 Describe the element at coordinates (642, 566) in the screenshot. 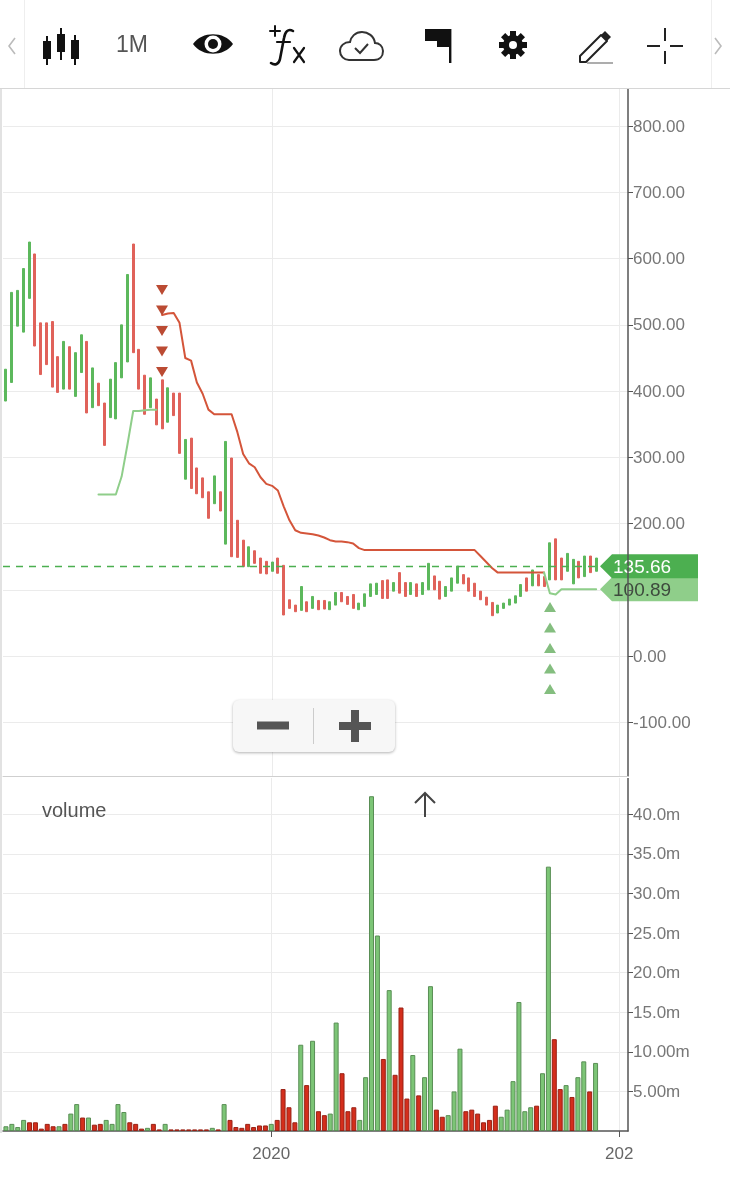

I see `ref-line-label: 135.66` at that location.